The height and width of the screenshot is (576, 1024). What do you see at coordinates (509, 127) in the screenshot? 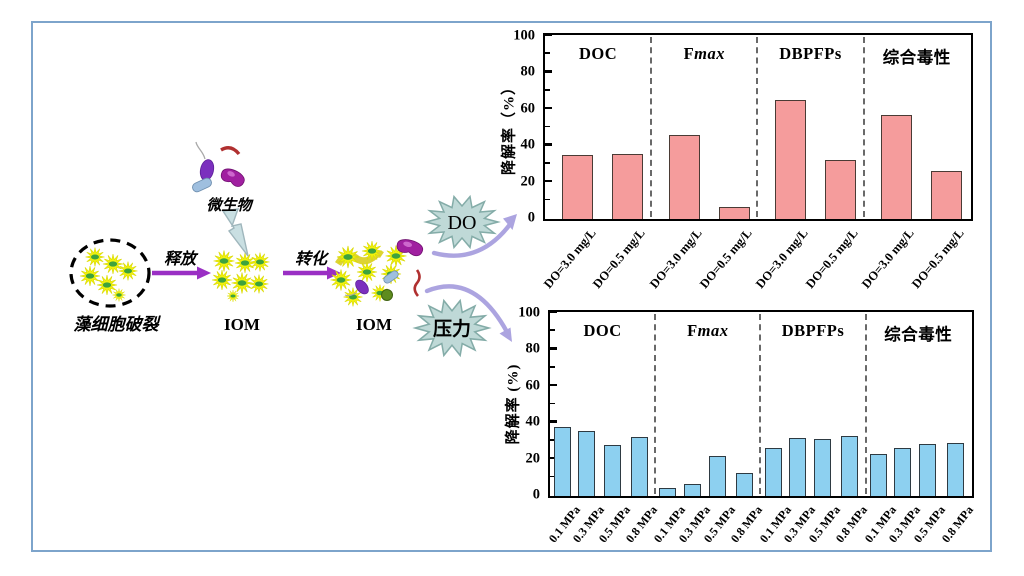
I see `chart1-y-axis-label: 降解率（%）` at bounding box center [509, 127].